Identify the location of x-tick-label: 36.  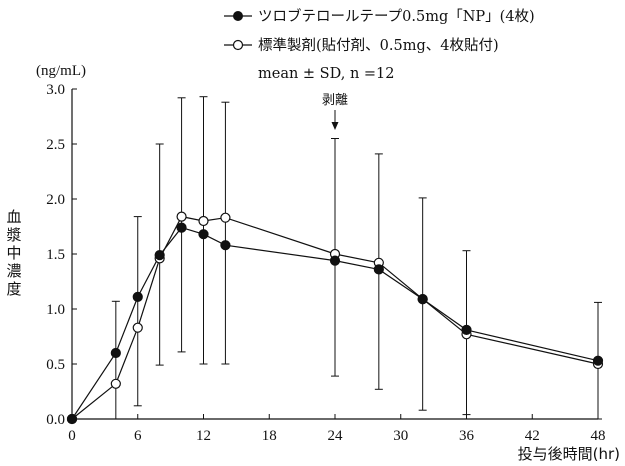
(467, 436).